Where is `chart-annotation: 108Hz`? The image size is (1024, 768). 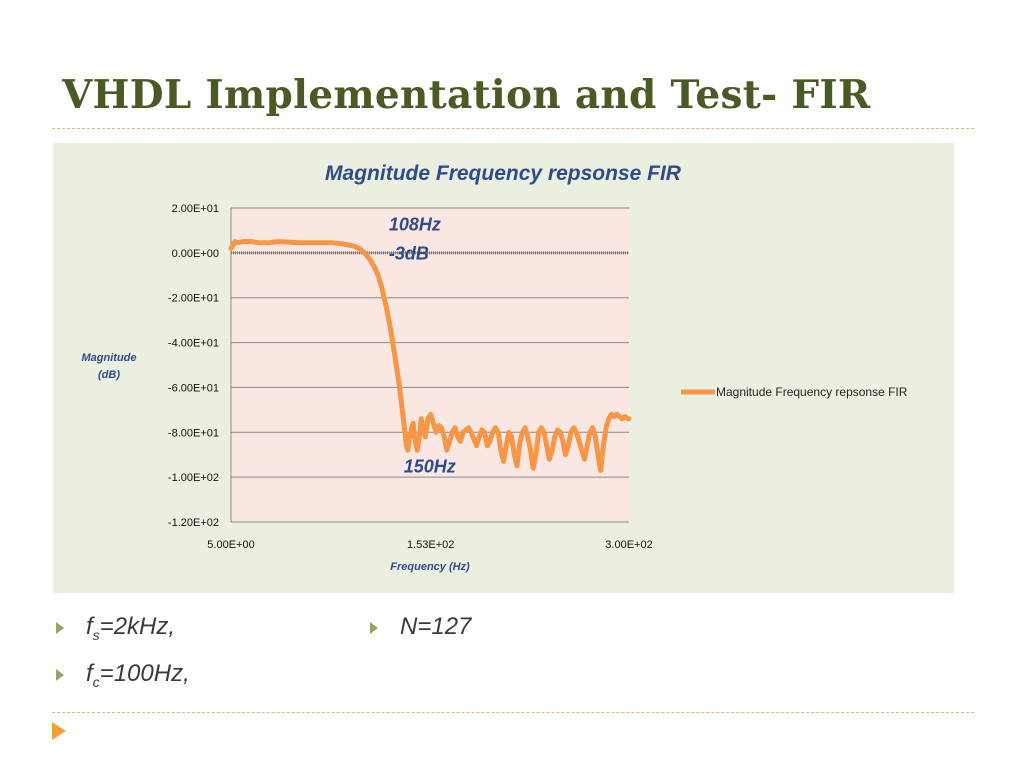 chart-annotation: 108Hz is located at coordinates (415, 224).